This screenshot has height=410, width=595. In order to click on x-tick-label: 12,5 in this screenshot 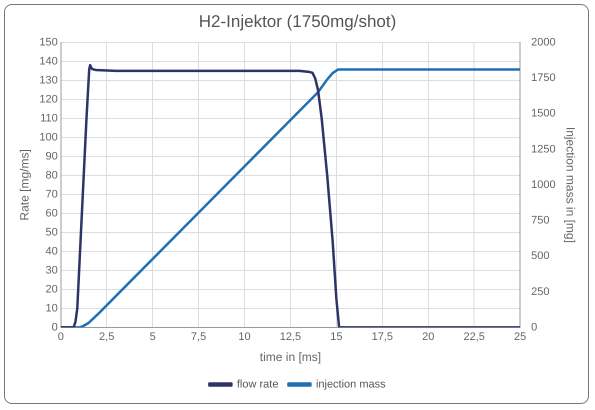, I will do `click(291, 337)`.